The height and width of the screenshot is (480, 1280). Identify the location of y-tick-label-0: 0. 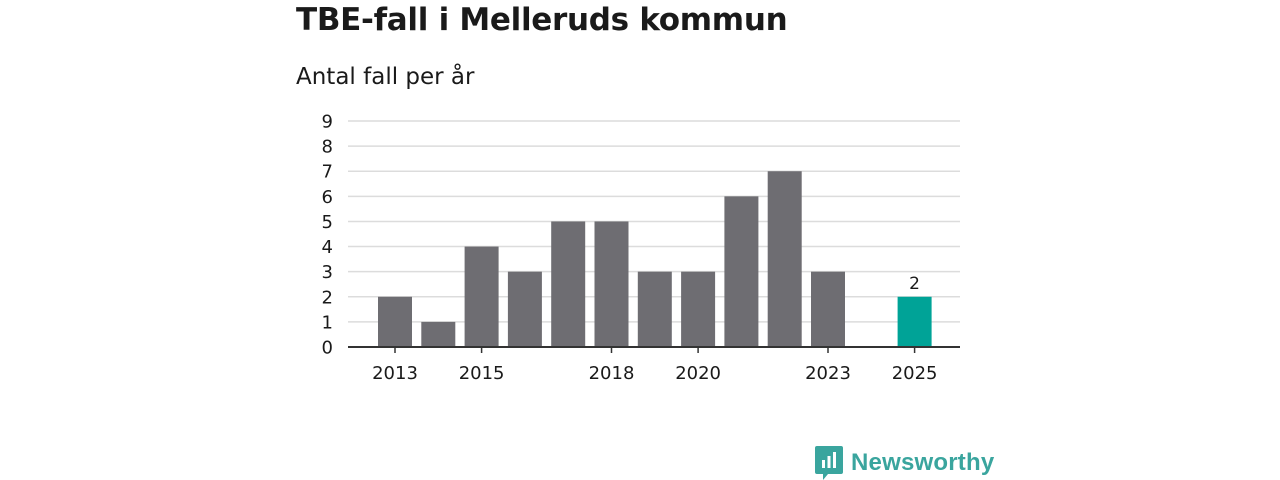
(327, 348).